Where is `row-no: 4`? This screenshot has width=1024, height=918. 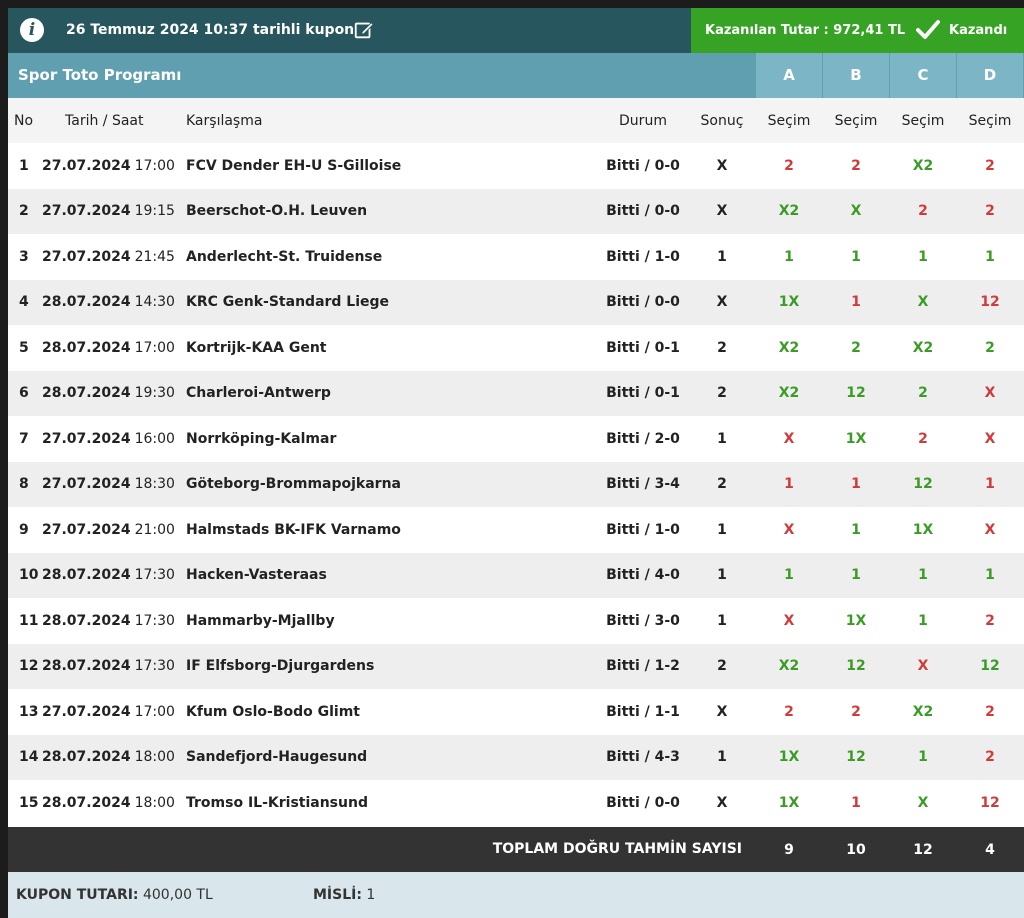
row-no: 4 is located at coordinates (24, 302).